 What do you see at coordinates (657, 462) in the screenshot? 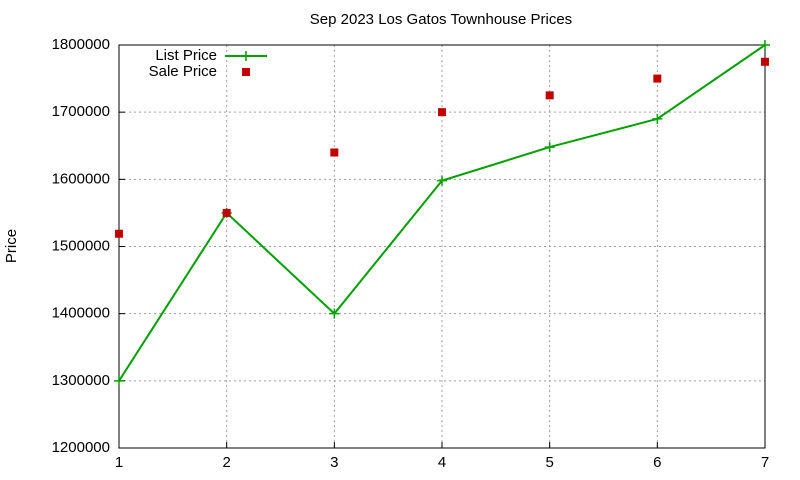
I see `x-tick-label: 6` at bounding box center [657, 462].